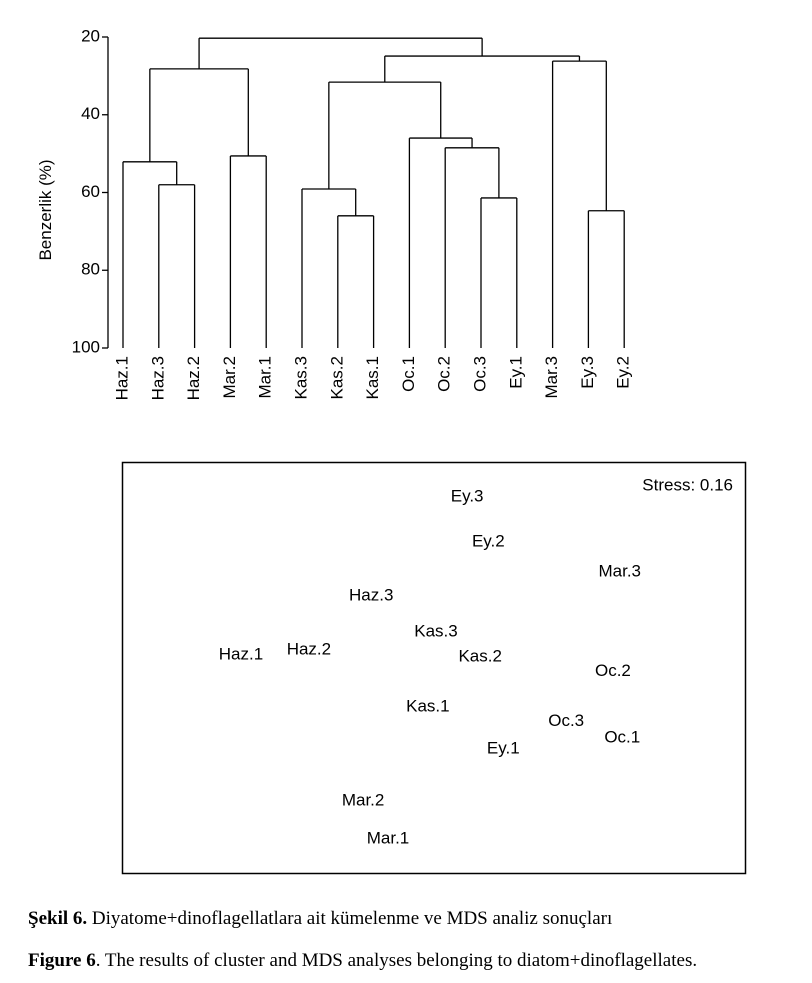 Image resolution: width=812 pixels, height=983 pixels. I want to click on point-label: Kas.1, so click(427, 705).